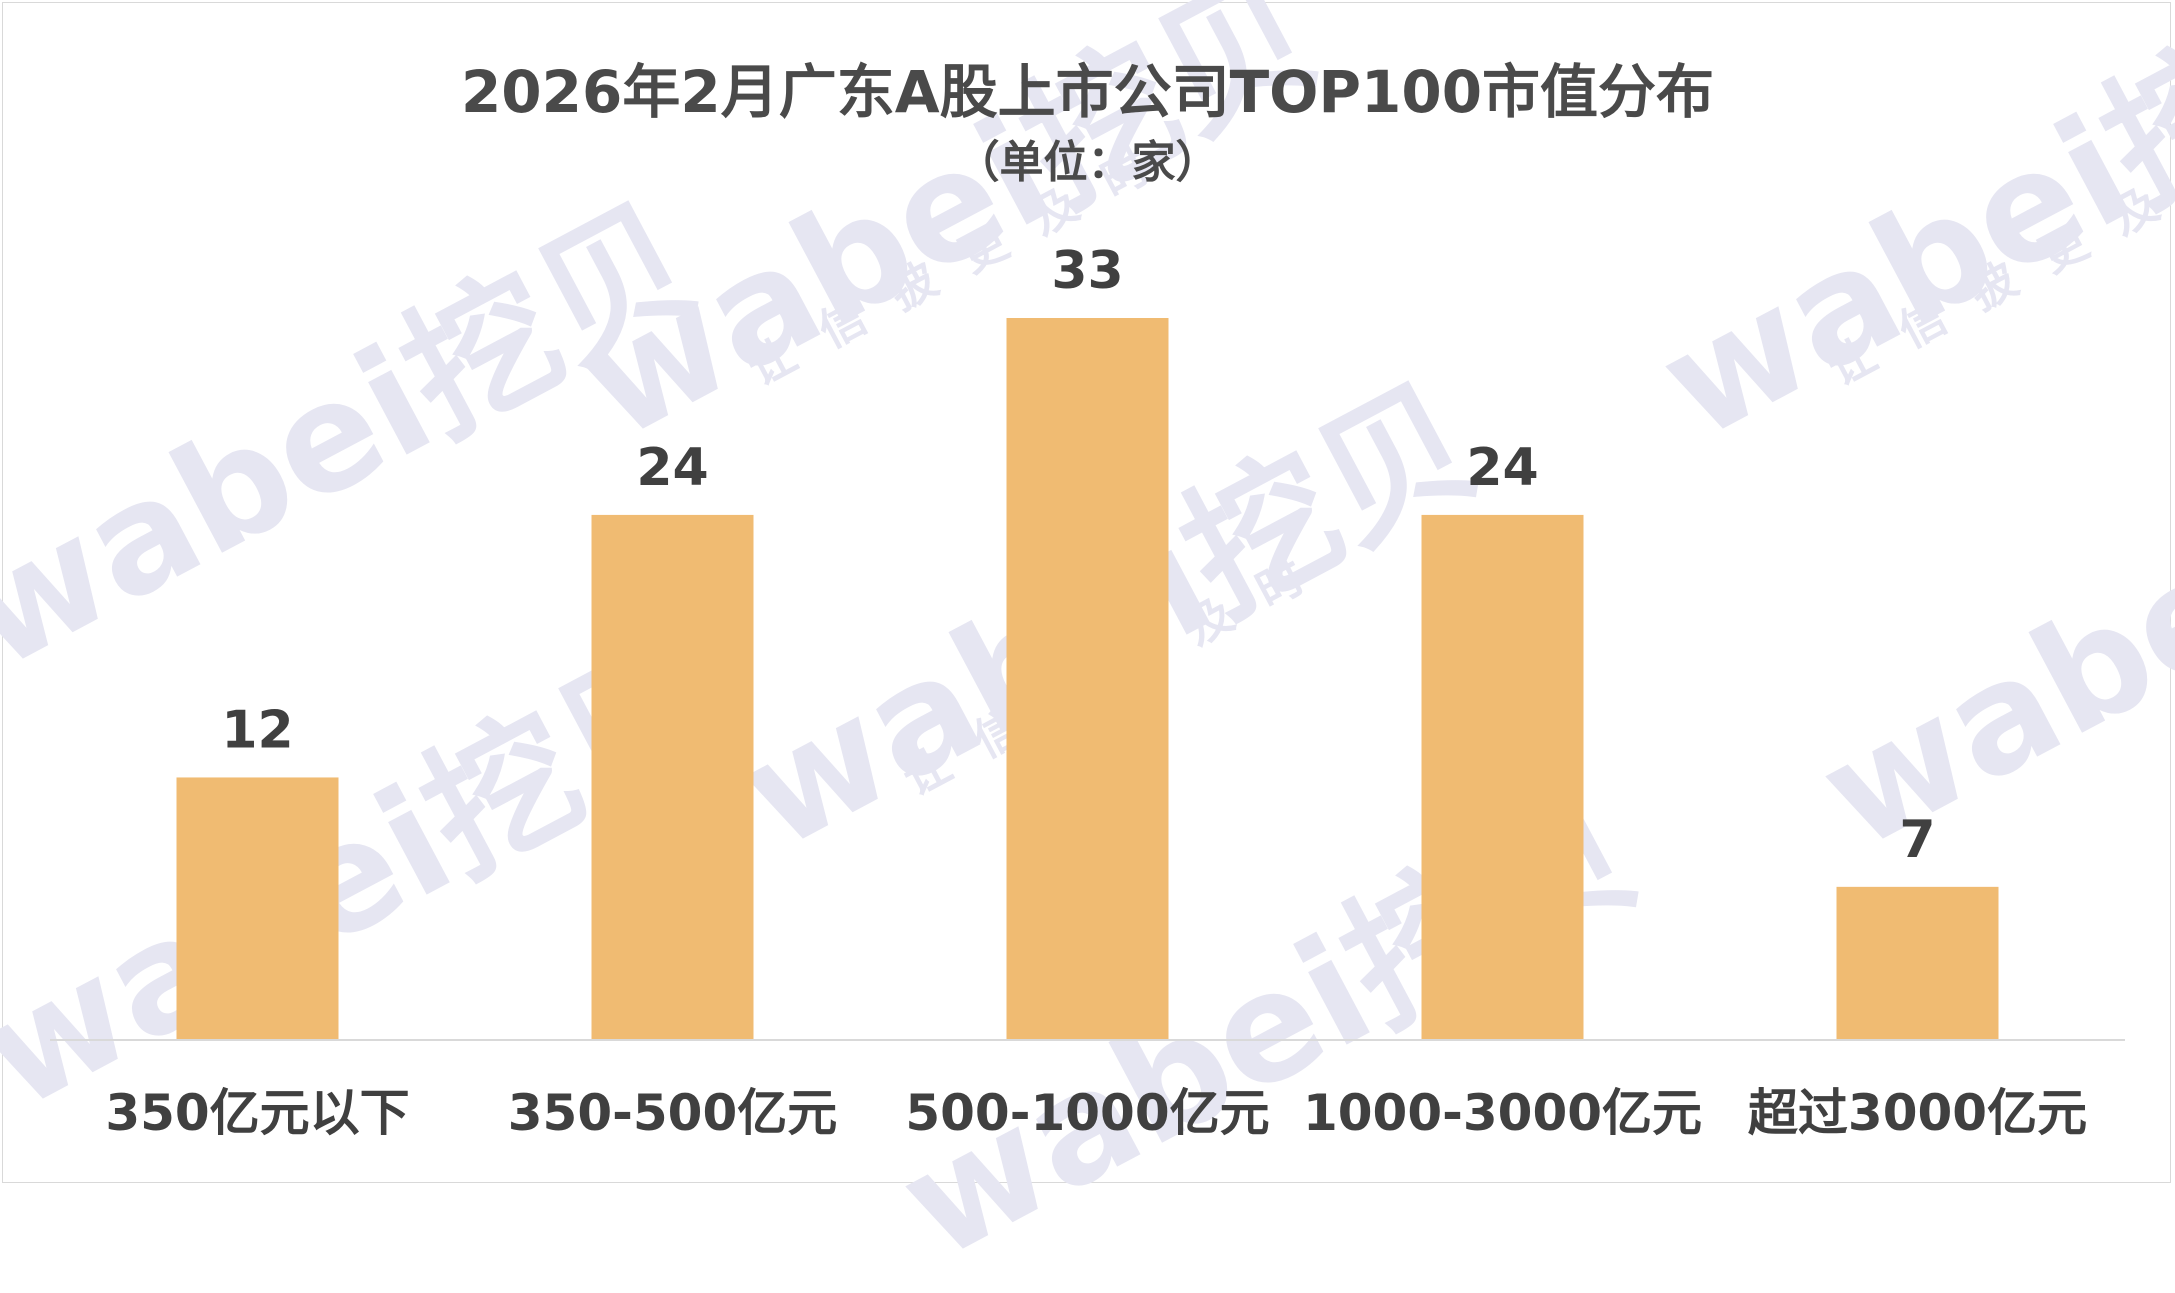 This screenshot has height=1293, width=2175. Describe the element at coordinates (1502, 1113) in the screenshot. I see `tick-label-3: 1000-3000亿元` at that location.